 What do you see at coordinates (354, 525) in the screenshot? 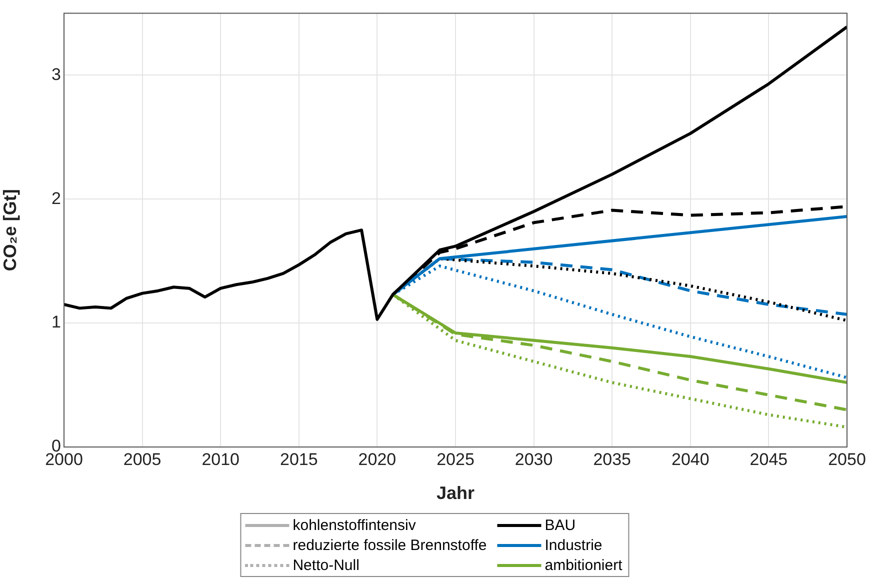
I see `legend-label: kohlenstoffintensiv` at bounding box center [354, 525].